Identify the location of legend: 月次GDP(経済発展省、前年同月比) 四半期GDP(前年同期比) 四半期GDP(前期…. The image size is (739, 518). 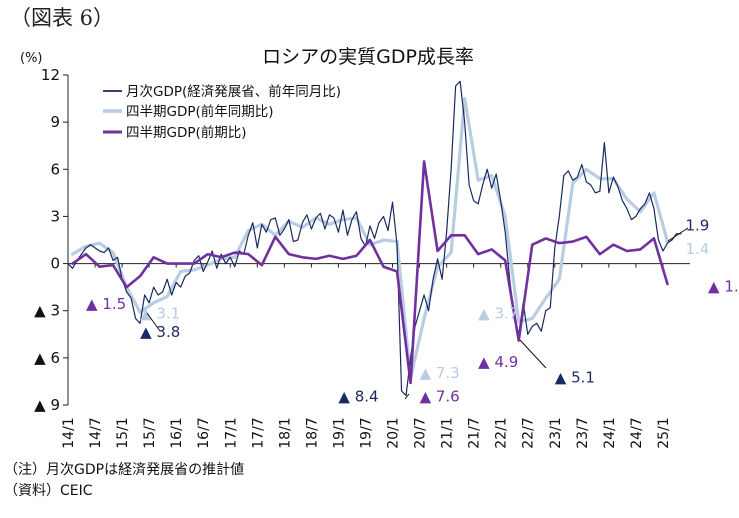
(222, 112).